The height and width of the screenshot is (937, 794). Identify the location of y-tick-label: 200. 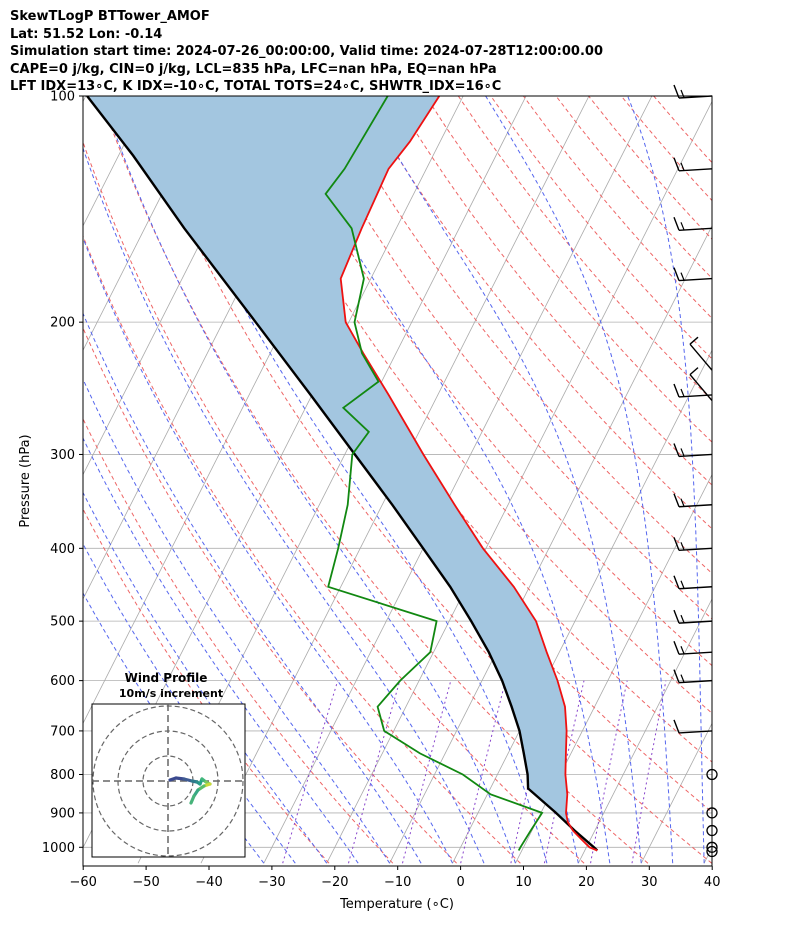
(62, 323).